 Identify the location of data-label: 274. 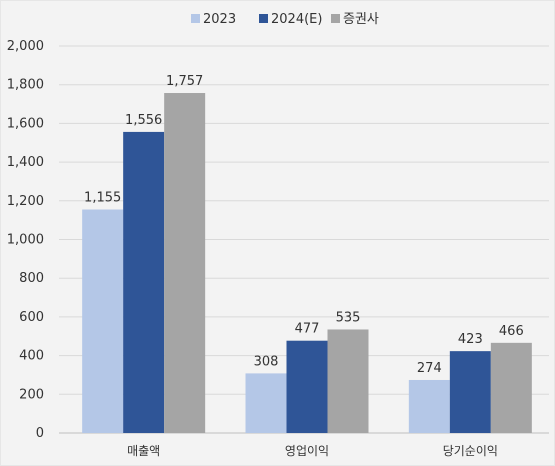
(429, 368).